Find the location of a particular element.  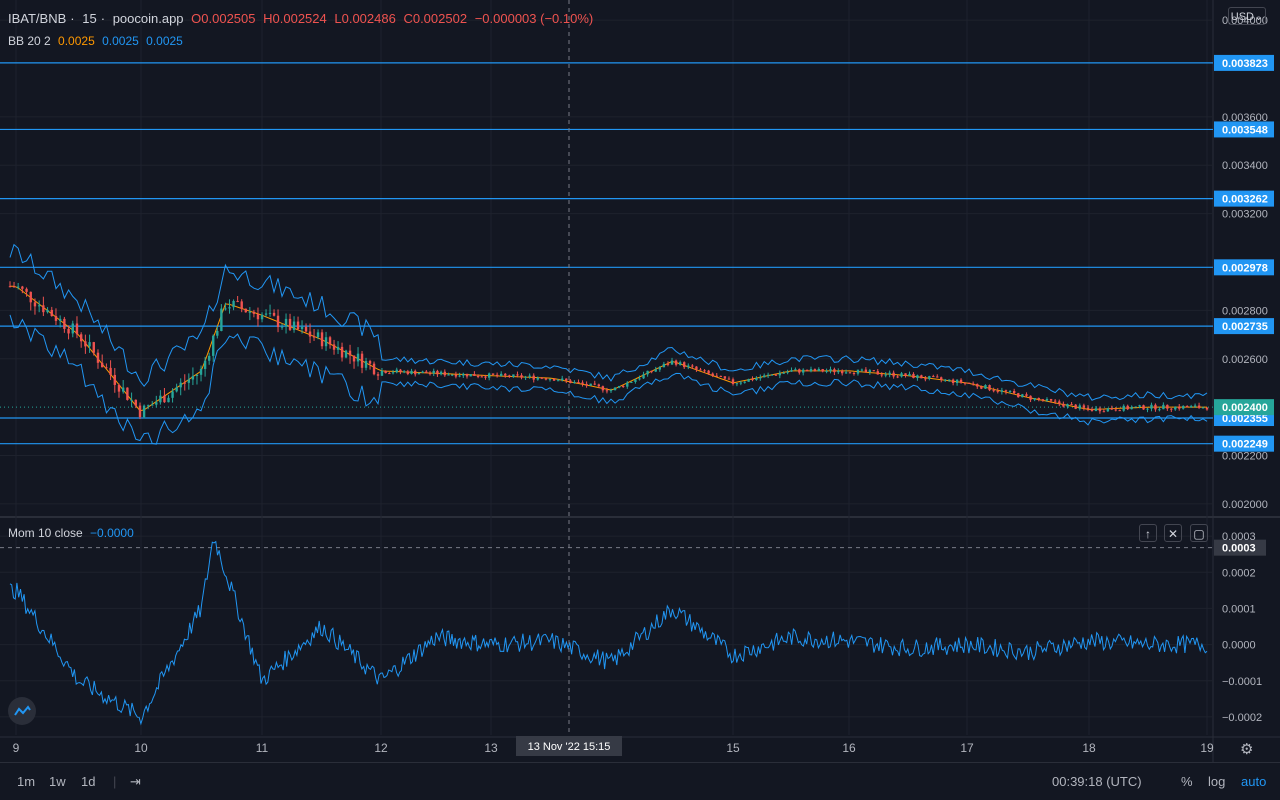

maximize-pane-icon: ▢ is located at coordinates (1199, 533).